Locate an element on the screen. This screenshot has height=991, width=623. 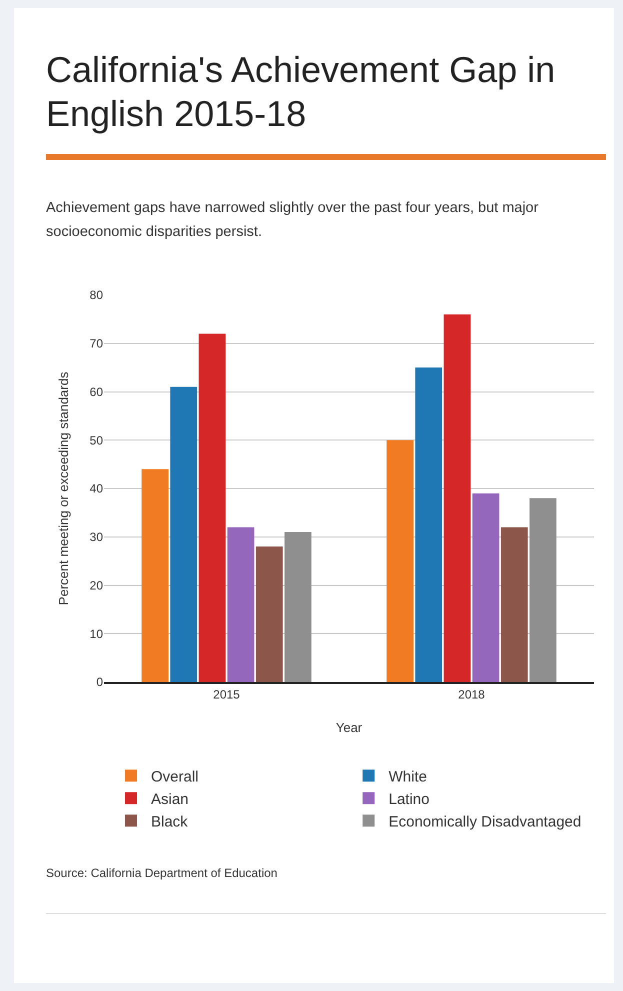
source-note: Source: California Department of Education is located at coordinates (162, 873).